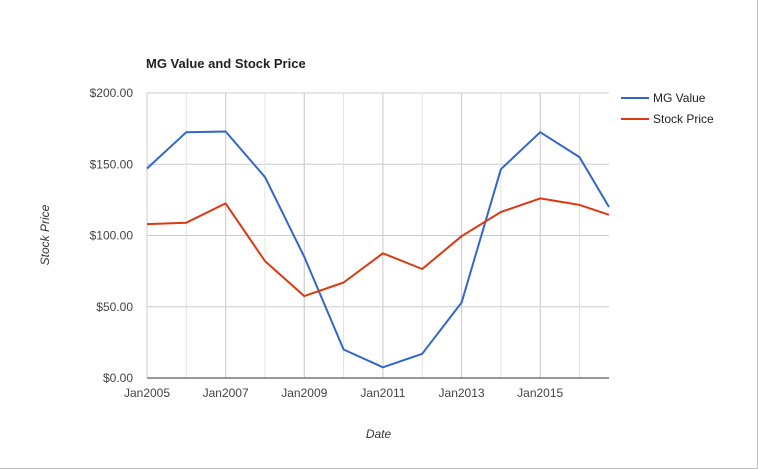 The width and height of the screenshot is (758, 469). What do you see at coordinates (683, 119) in the screenshot?
I see `legend-label-stock-price: Stock Price` at bounding box center [683, 119].